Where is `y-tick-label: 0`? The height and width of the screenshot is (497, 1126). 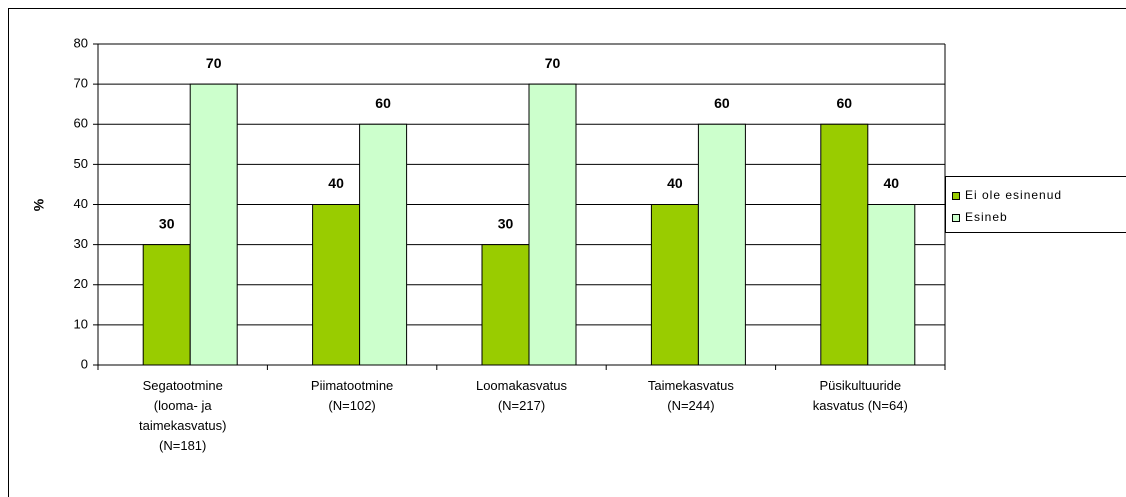
y-tick-label: 0 is located at coordinates (84, 363).